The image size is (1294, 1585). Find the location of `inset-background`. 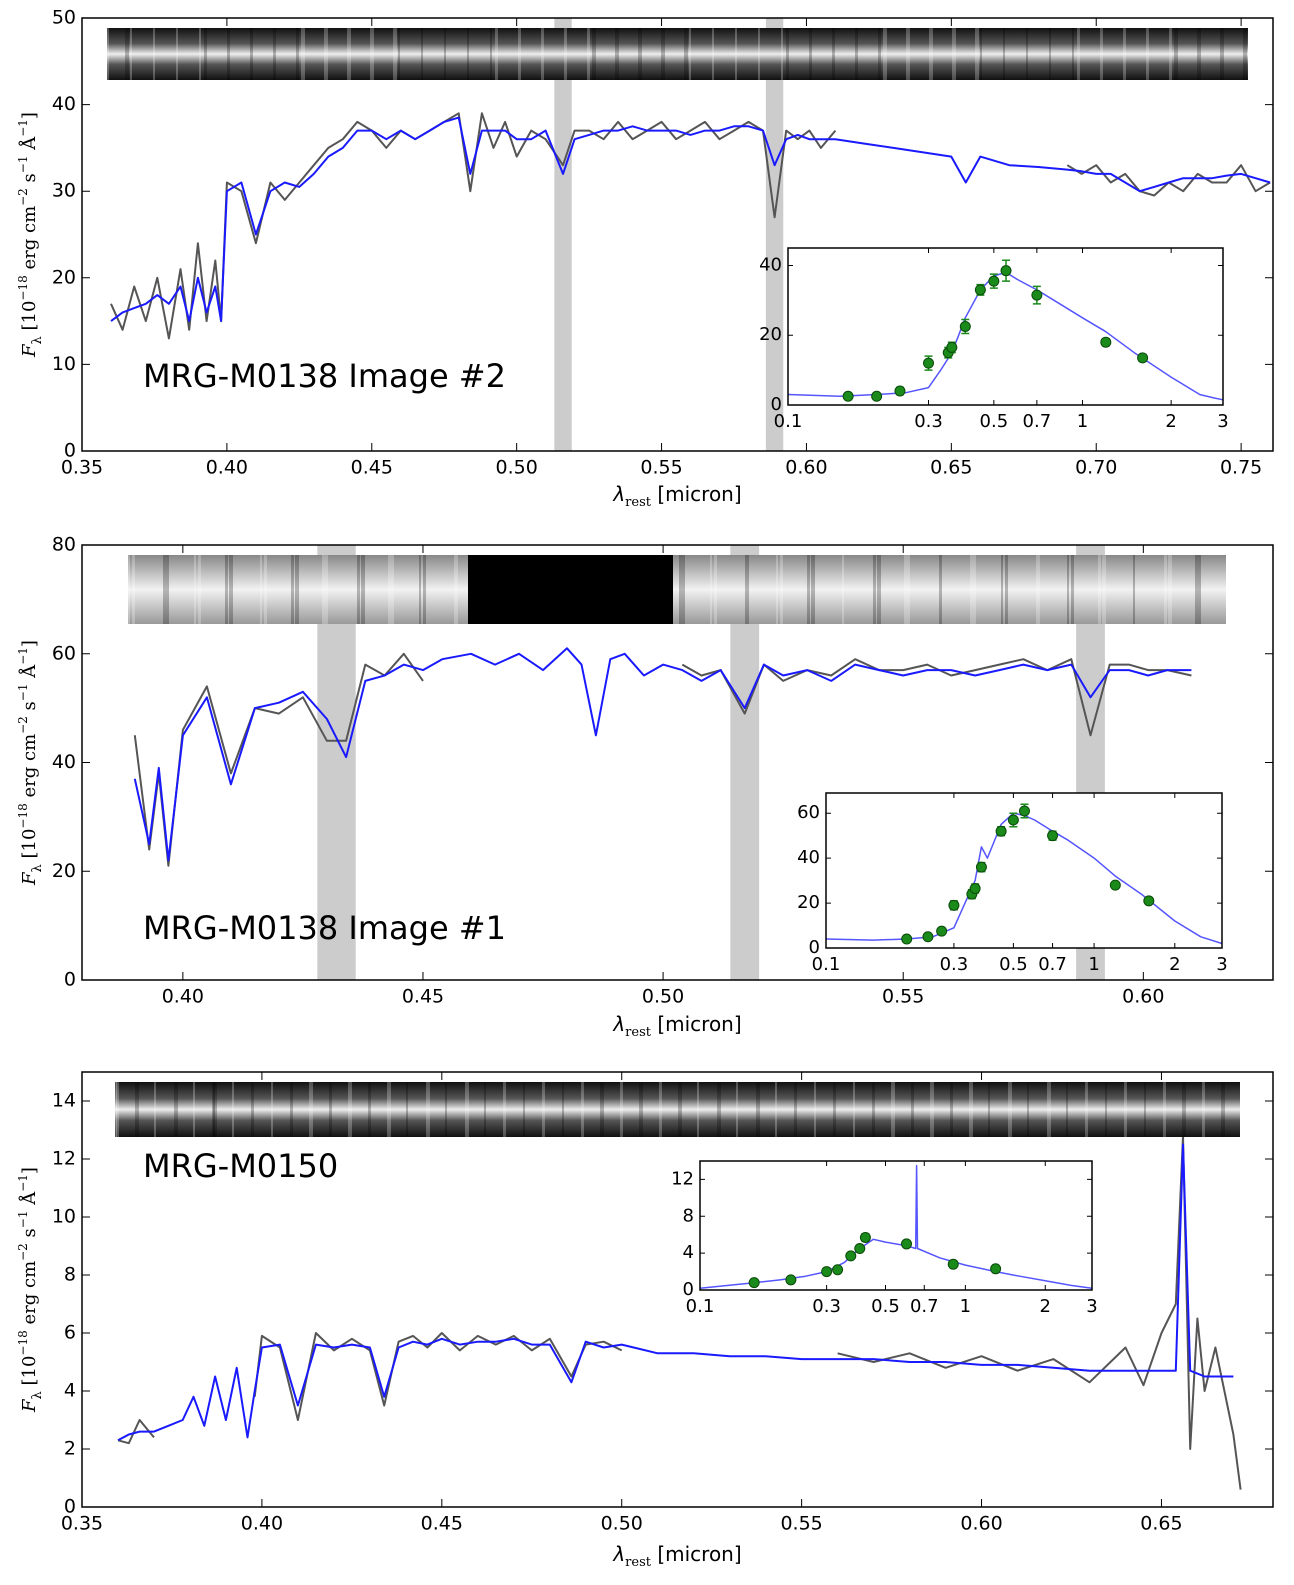

inset-background is located at coordinates (1024, 870).